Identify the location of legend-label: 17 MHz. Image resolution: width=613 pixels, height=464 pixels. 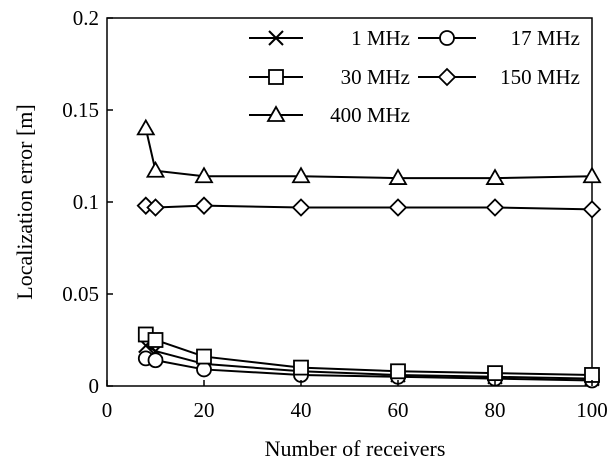
(545, 38).